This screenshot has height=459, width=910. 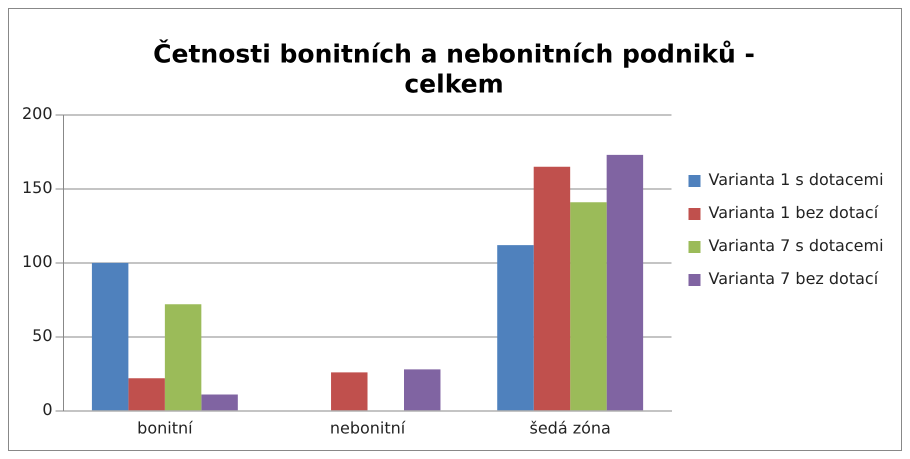 What do you see at coordinates (793, 212) in the screenshot?
I see `legend-label: Varianta 1 bez dotací` at bounding box center [793, 212].